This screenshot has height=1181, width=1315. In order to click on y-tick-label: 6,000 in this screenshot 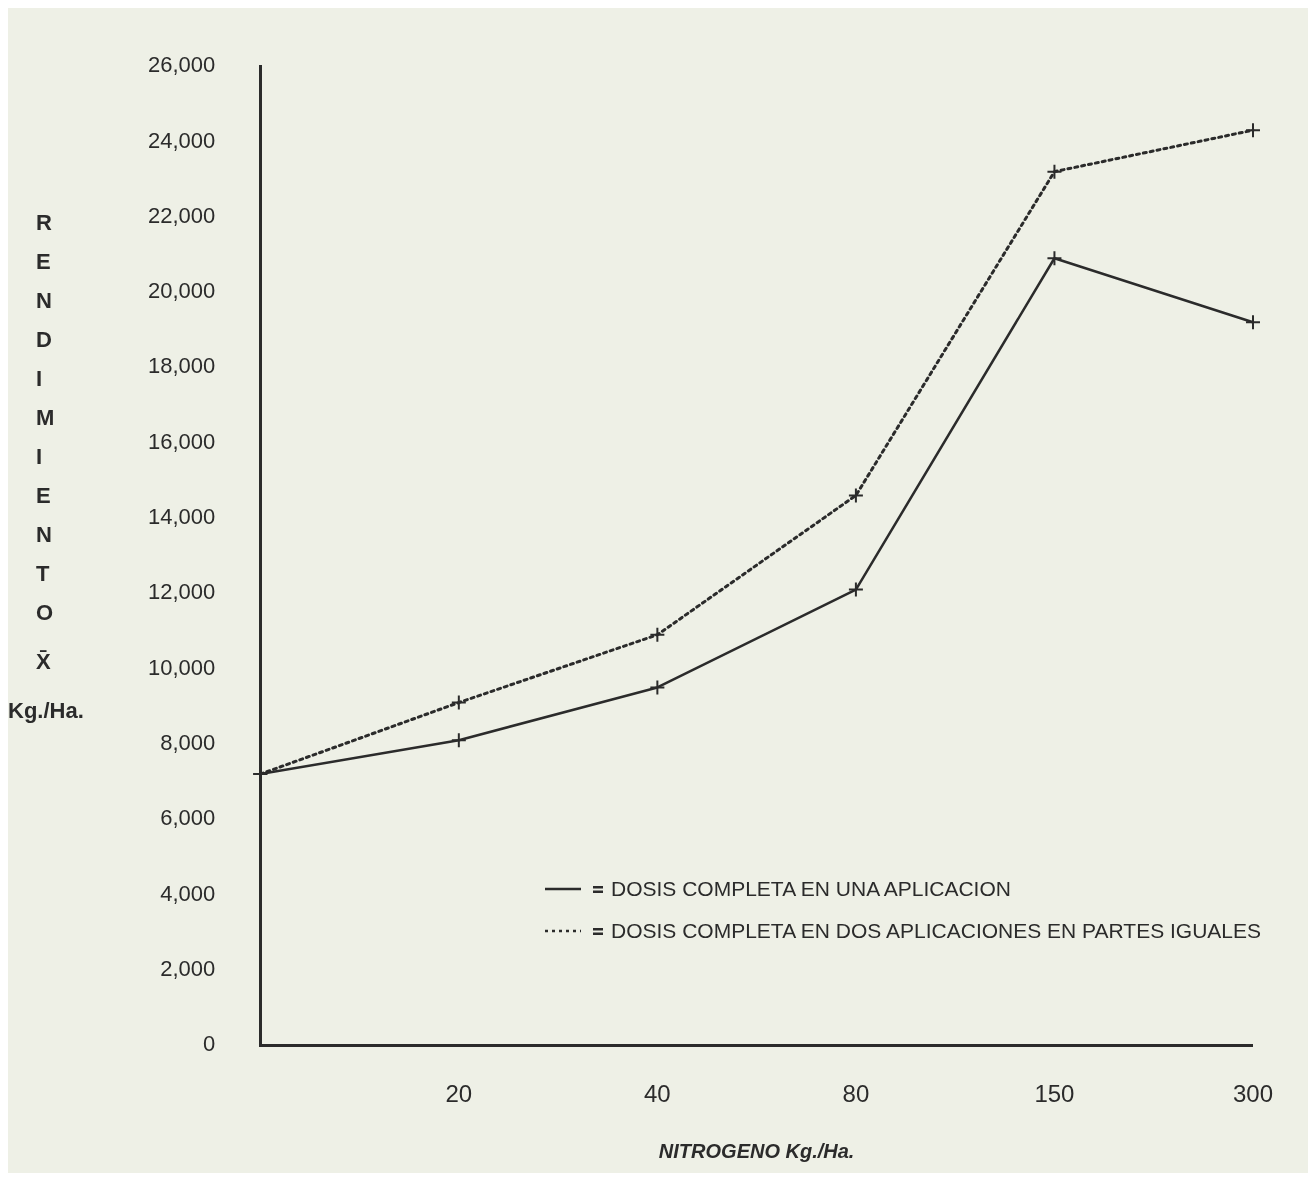, I will do `click(188, 818)`.